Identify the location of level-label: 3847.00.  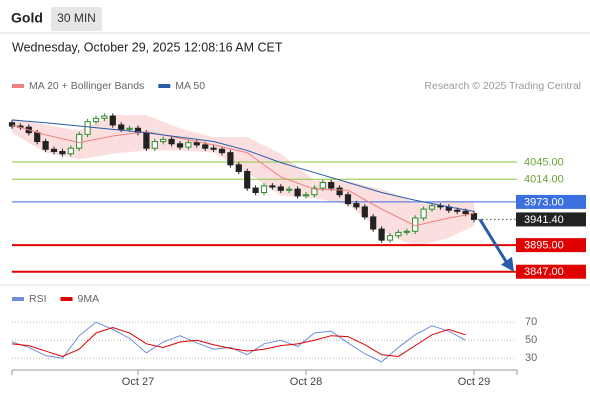
(544, 272).